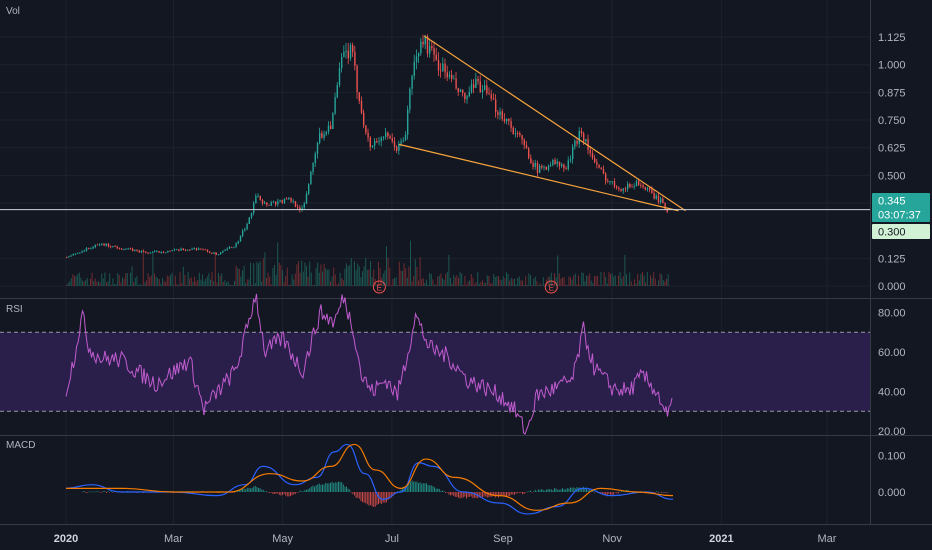  Describe the element at coordinates (538, 177) in the screenshot. I see `trendline-lower` at that location.